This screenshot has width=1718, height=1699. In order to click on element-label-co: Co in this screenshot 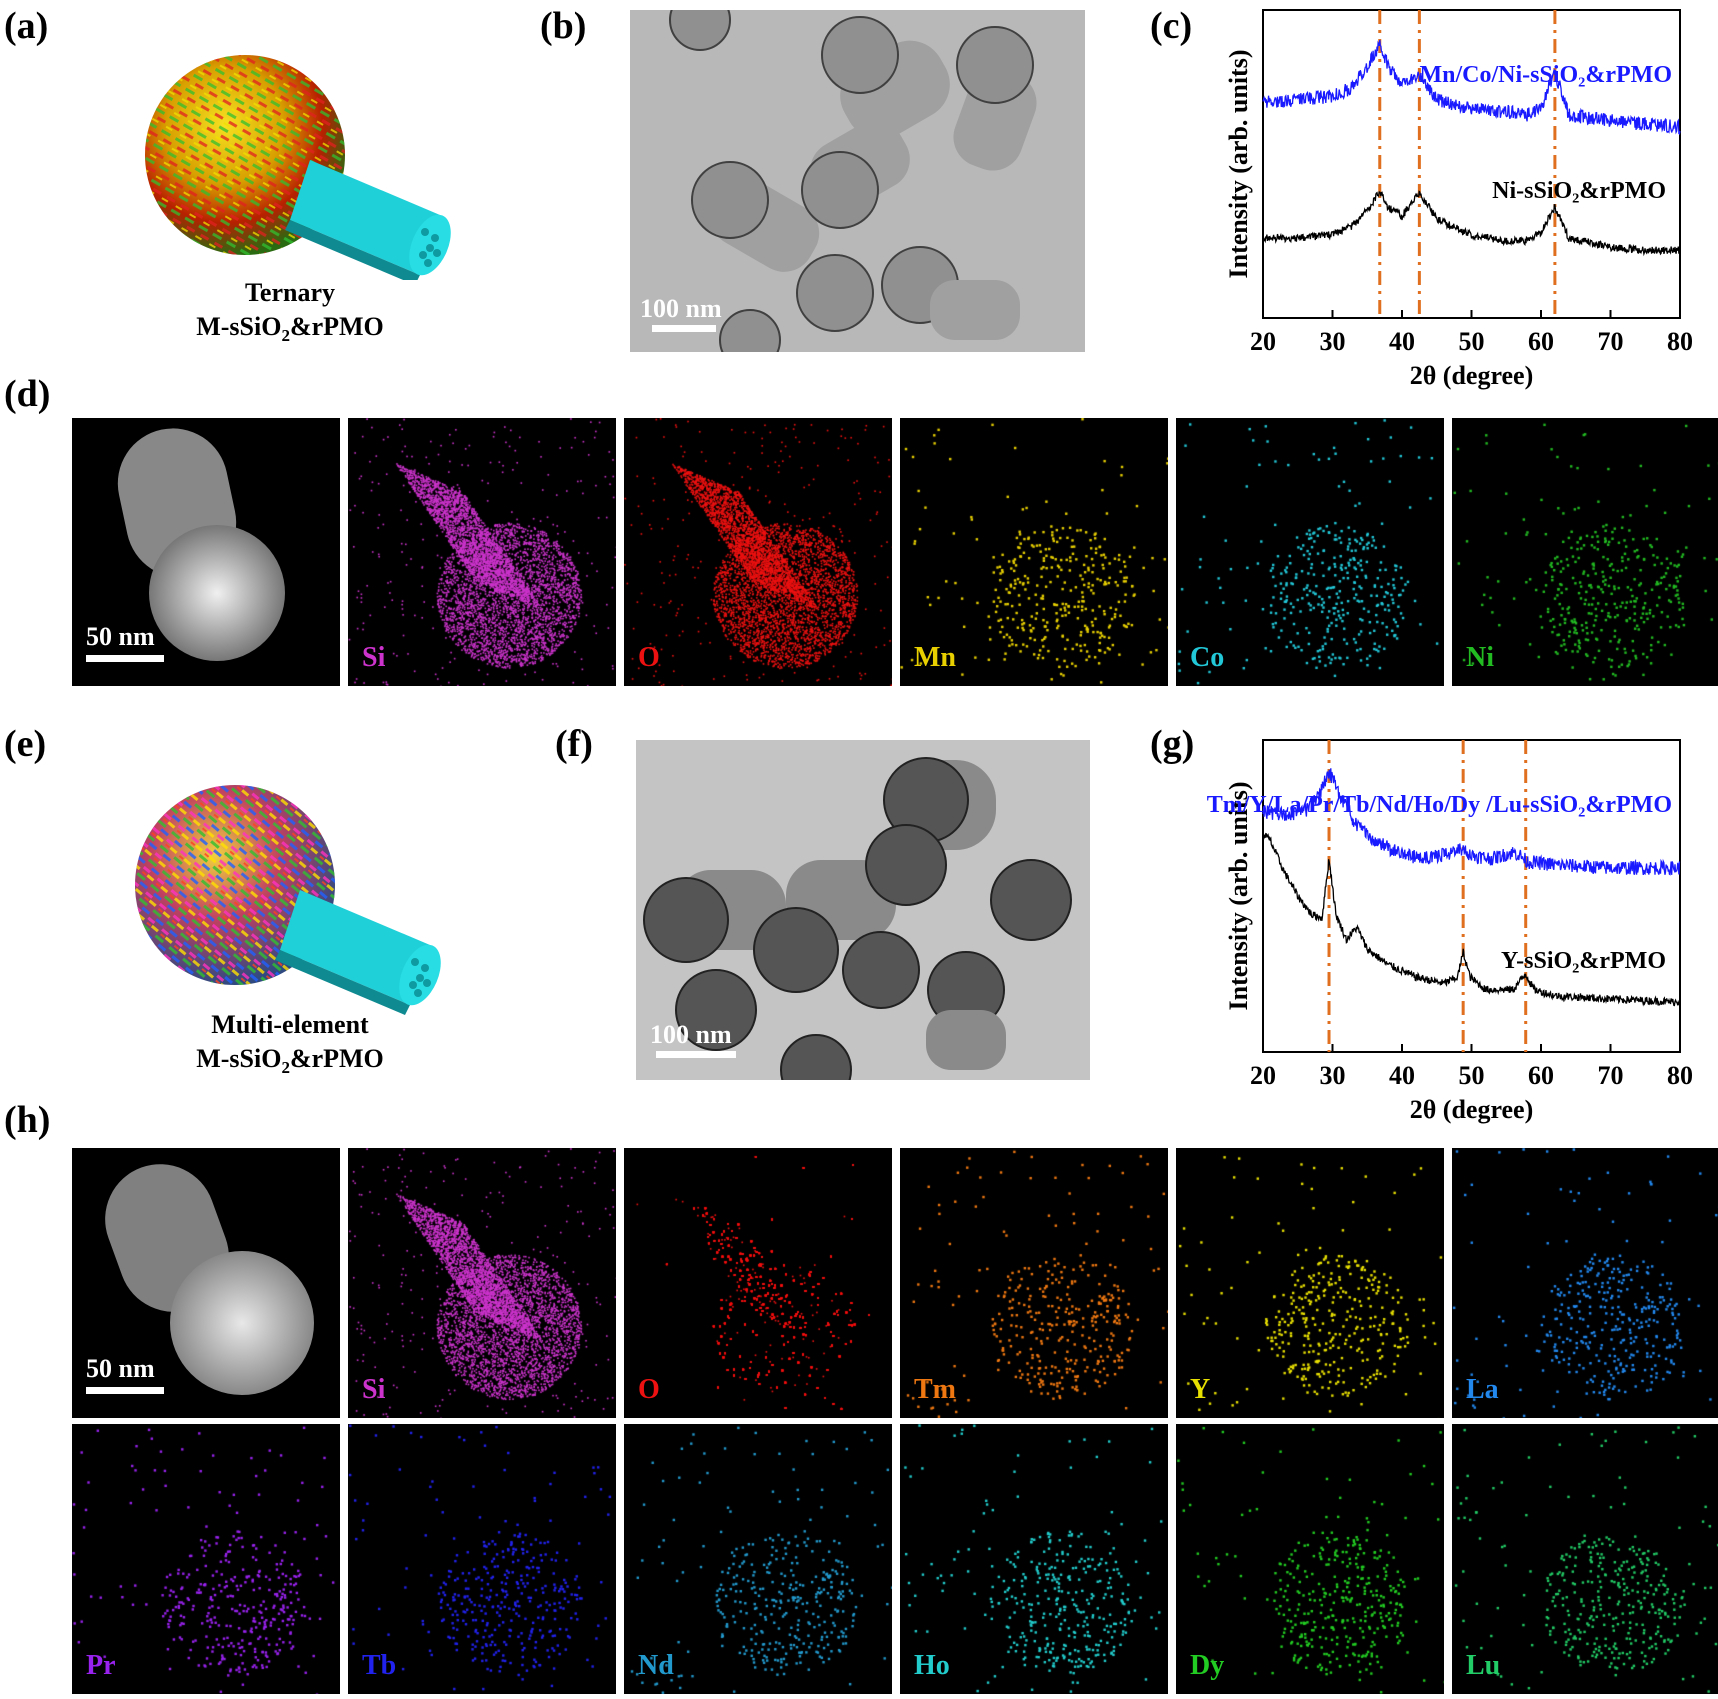, I will do `click(1207, 657)`.